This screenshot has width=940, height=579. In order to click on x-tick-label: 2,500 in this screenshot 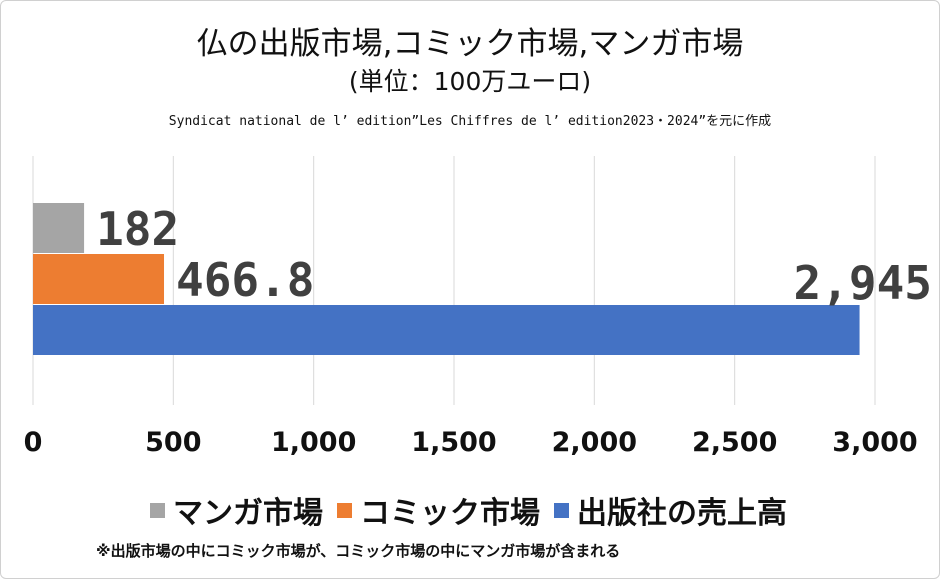, I will do `click(734, 442)`.